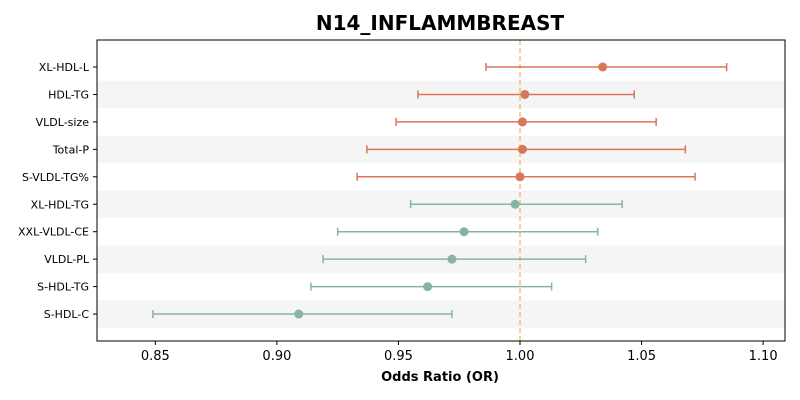 The width and height of the screenshot is (800, 400). What do you see at coordinates (53, 232) in the screenshot?
I see `y-tick-label: XXL-VLDL-CE` at bounding box center [53, 232].